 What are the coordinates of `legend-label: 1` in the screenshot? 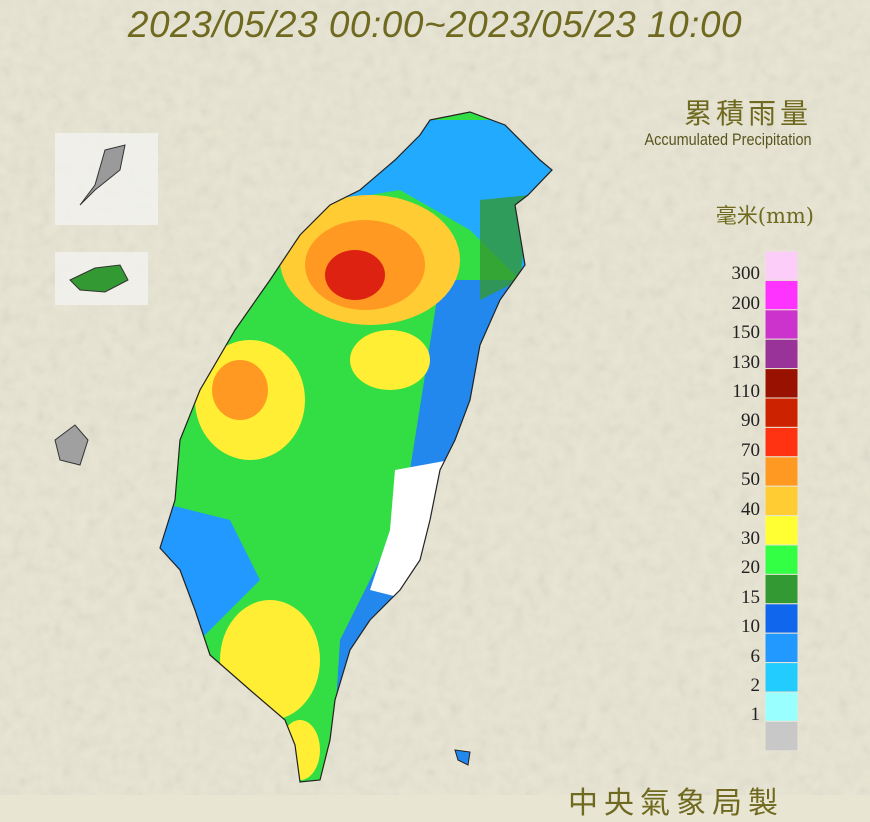 It's located at (755, 715).